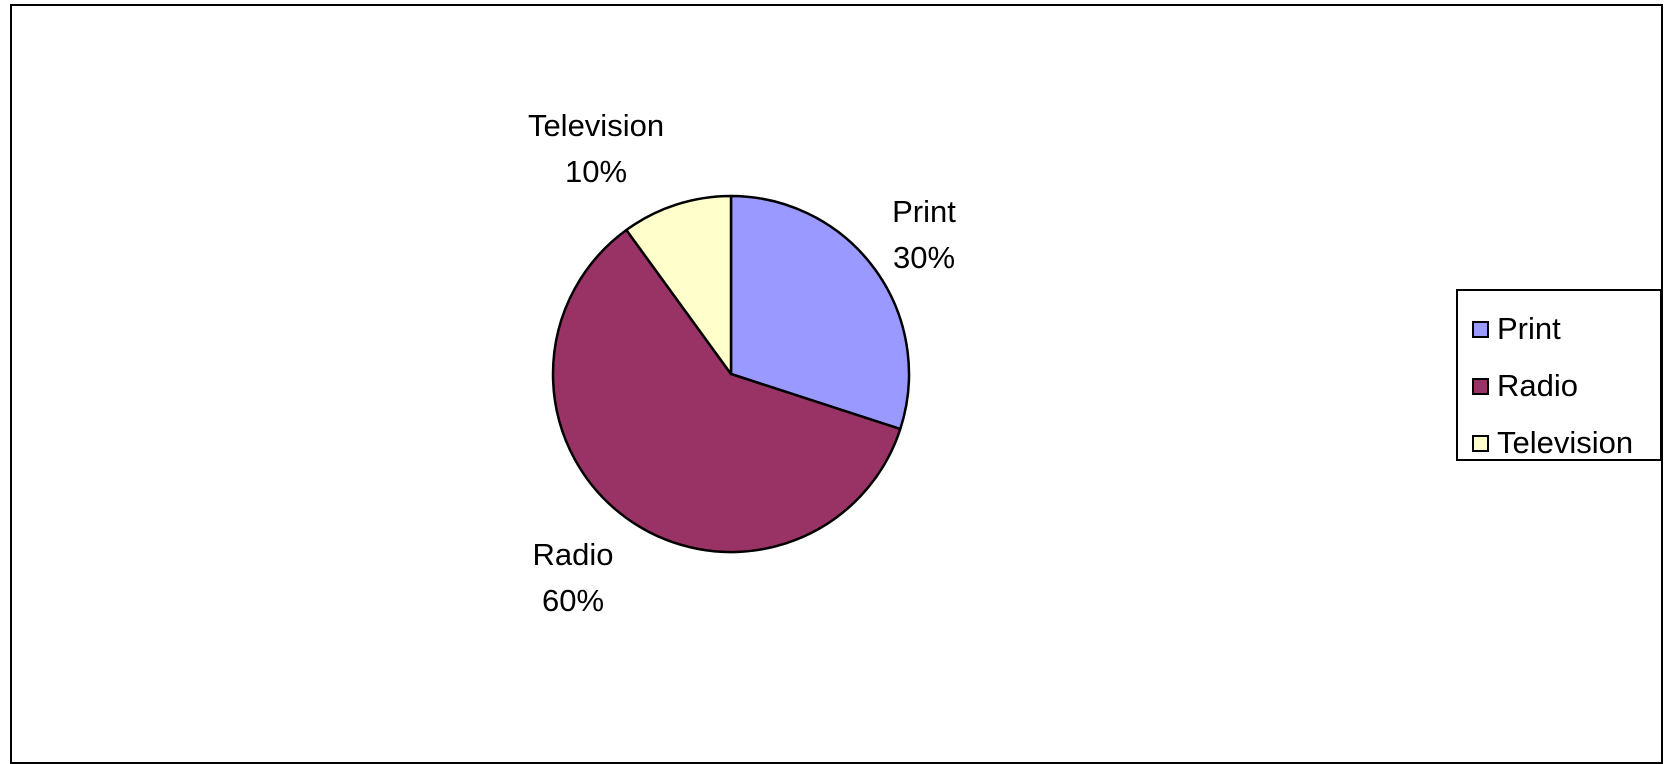  I want to click on pie-slice-print, so click(820, 312).